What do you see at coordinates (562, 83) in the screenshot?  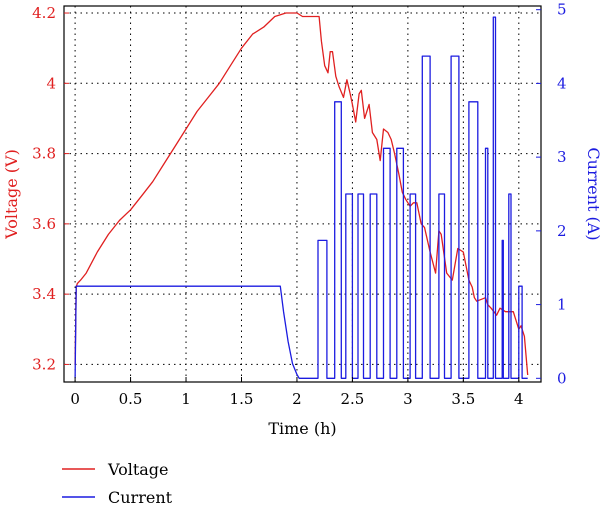 I see `y-right-tick-label: 4` at bounding box center [562, 83].